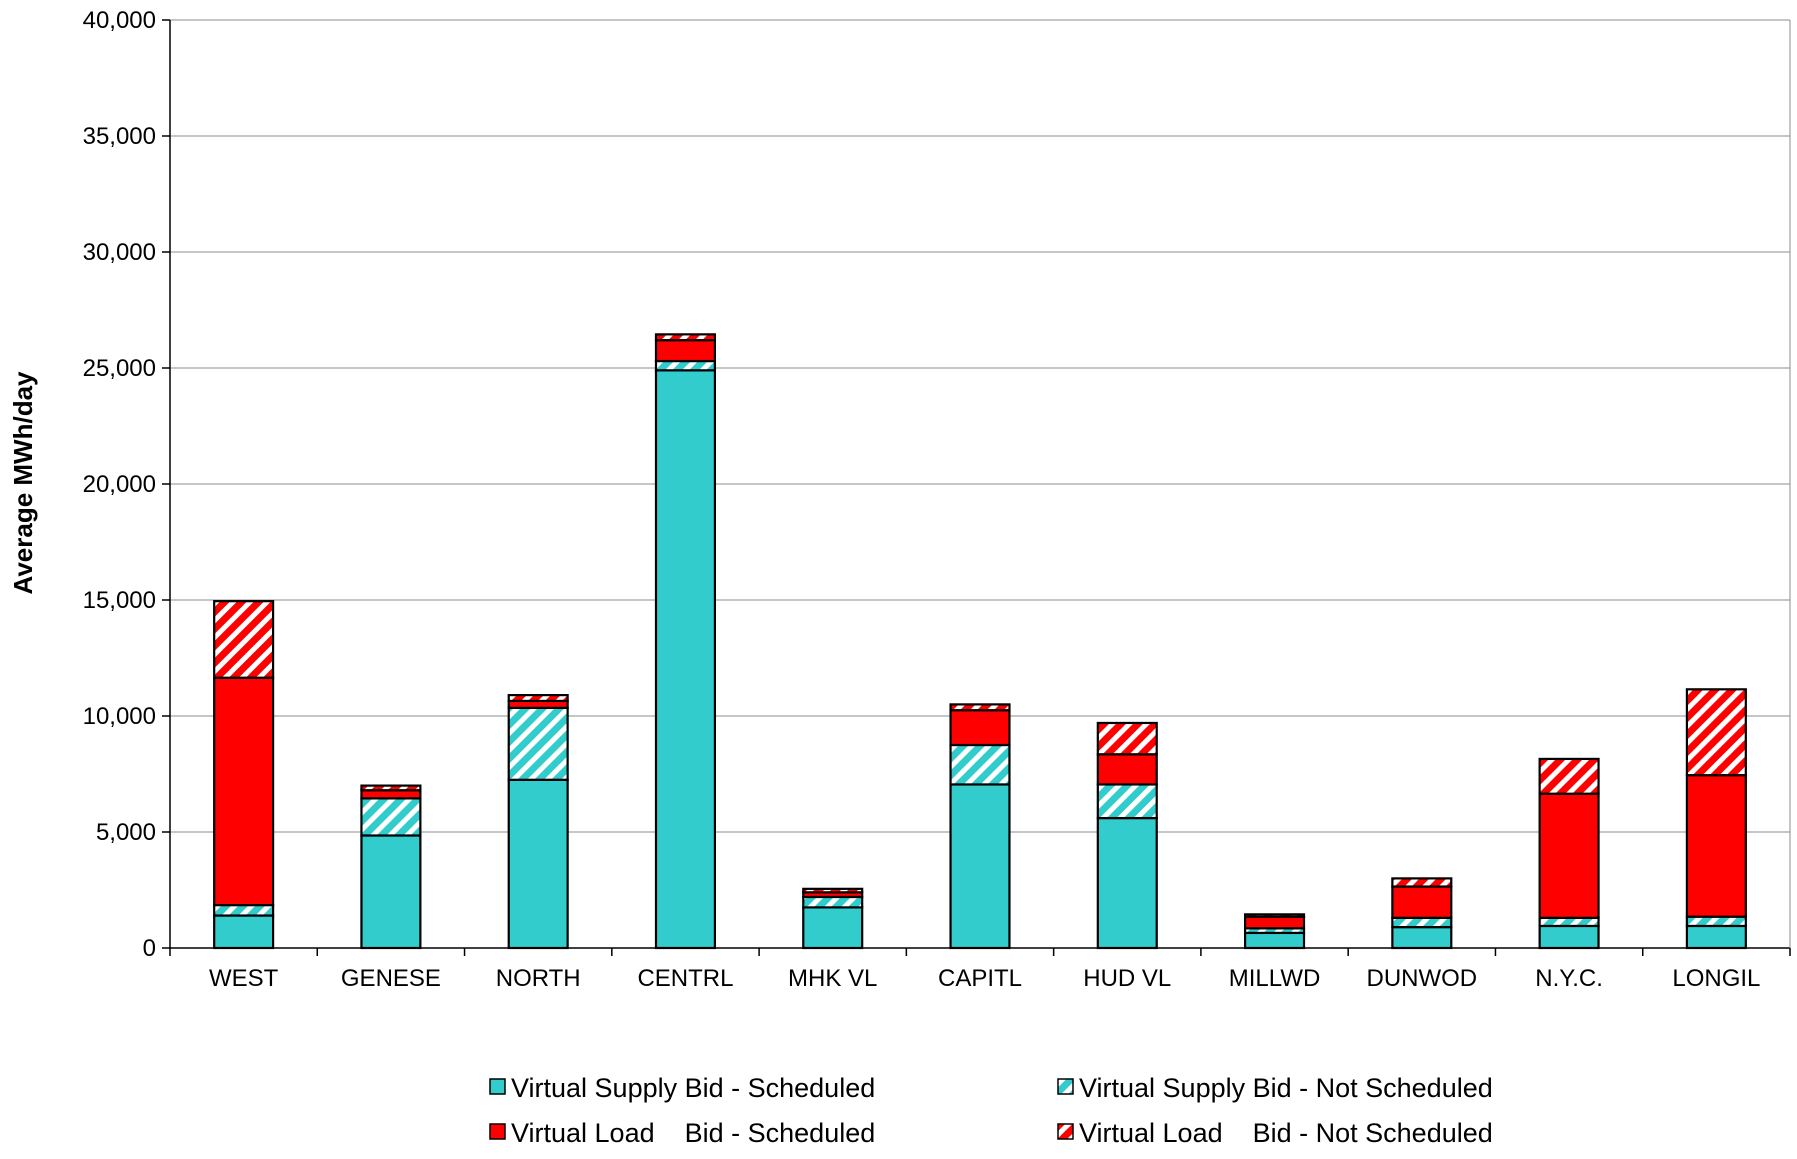 The image size is (1797, 1159). Describe the element at coordinates (693, 1133) in the screenshot. I see `legend-label: Virtual Load Bid - Scheduled` at that location.